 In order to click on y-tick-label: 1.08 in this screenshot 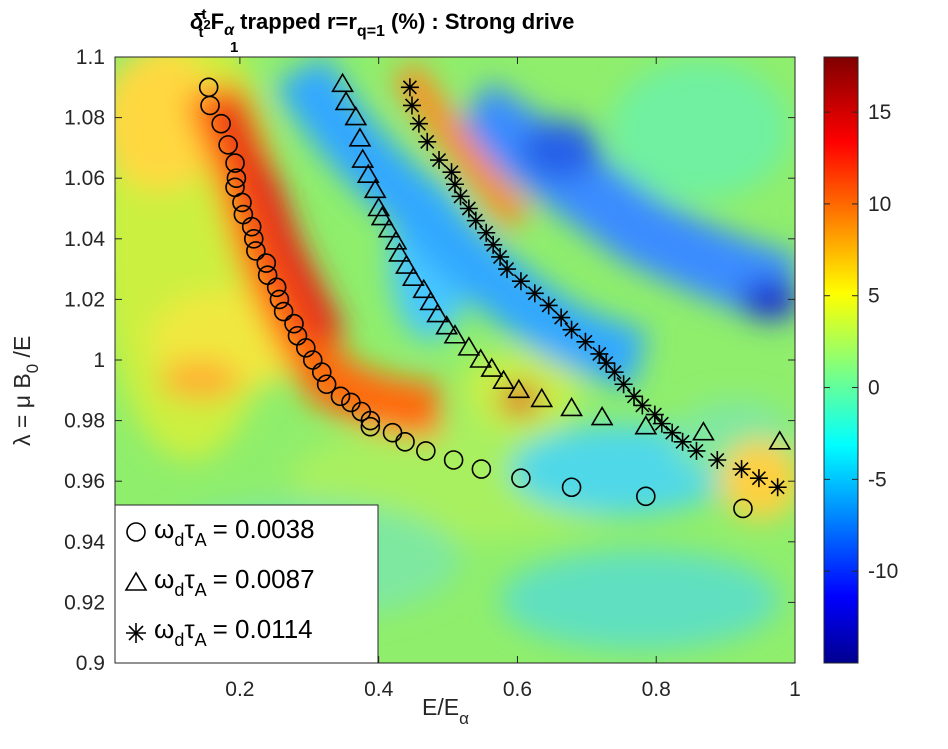, I will do `click(84, 118)`.